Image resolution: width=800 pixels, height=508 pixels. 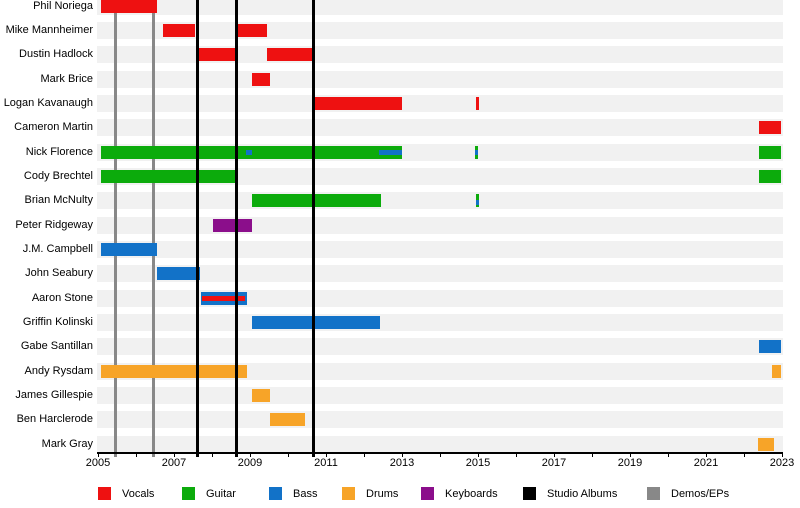 I want to click on member-name-label: Griffin Kolinski, so click(x=57, y=322).